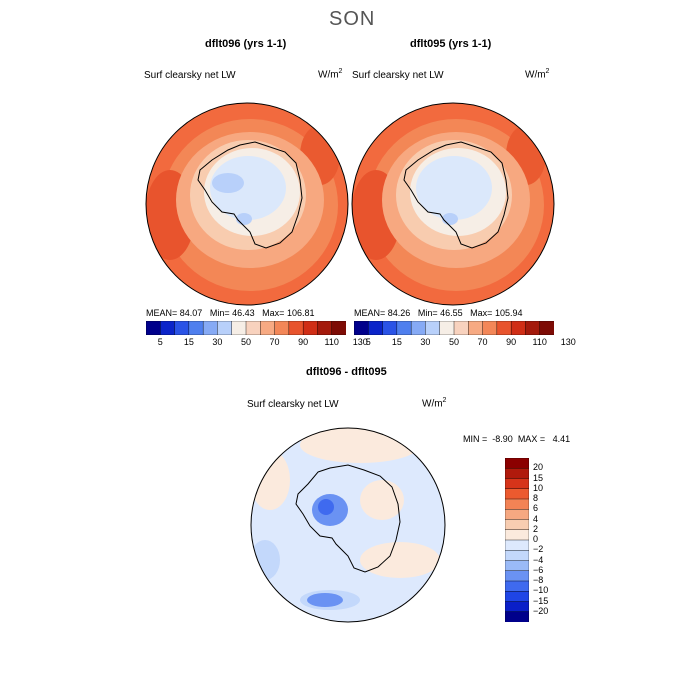  What do you see at coordinates (553, 540) in the screenshot?
I see `colorbar-3-ticks: 20 15 10 8 6 4 2 0 −2 −4 −6 −8 −10 −15 −20` at bounding box center [553, 540].